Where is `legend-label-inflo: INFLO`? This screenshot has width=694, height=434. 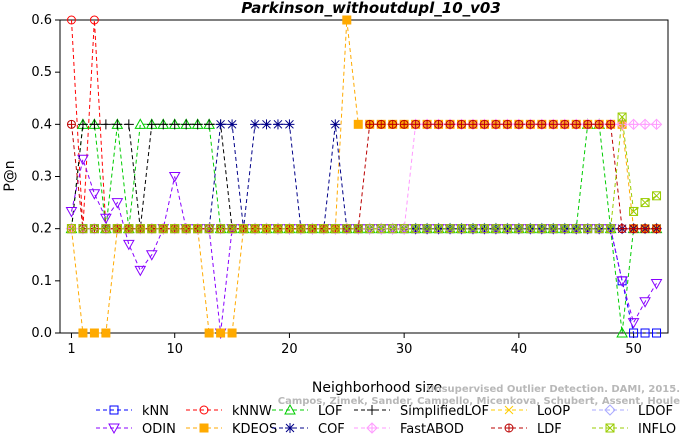
legend-label-inflo: INFLO is located at coordinates (657, 428).